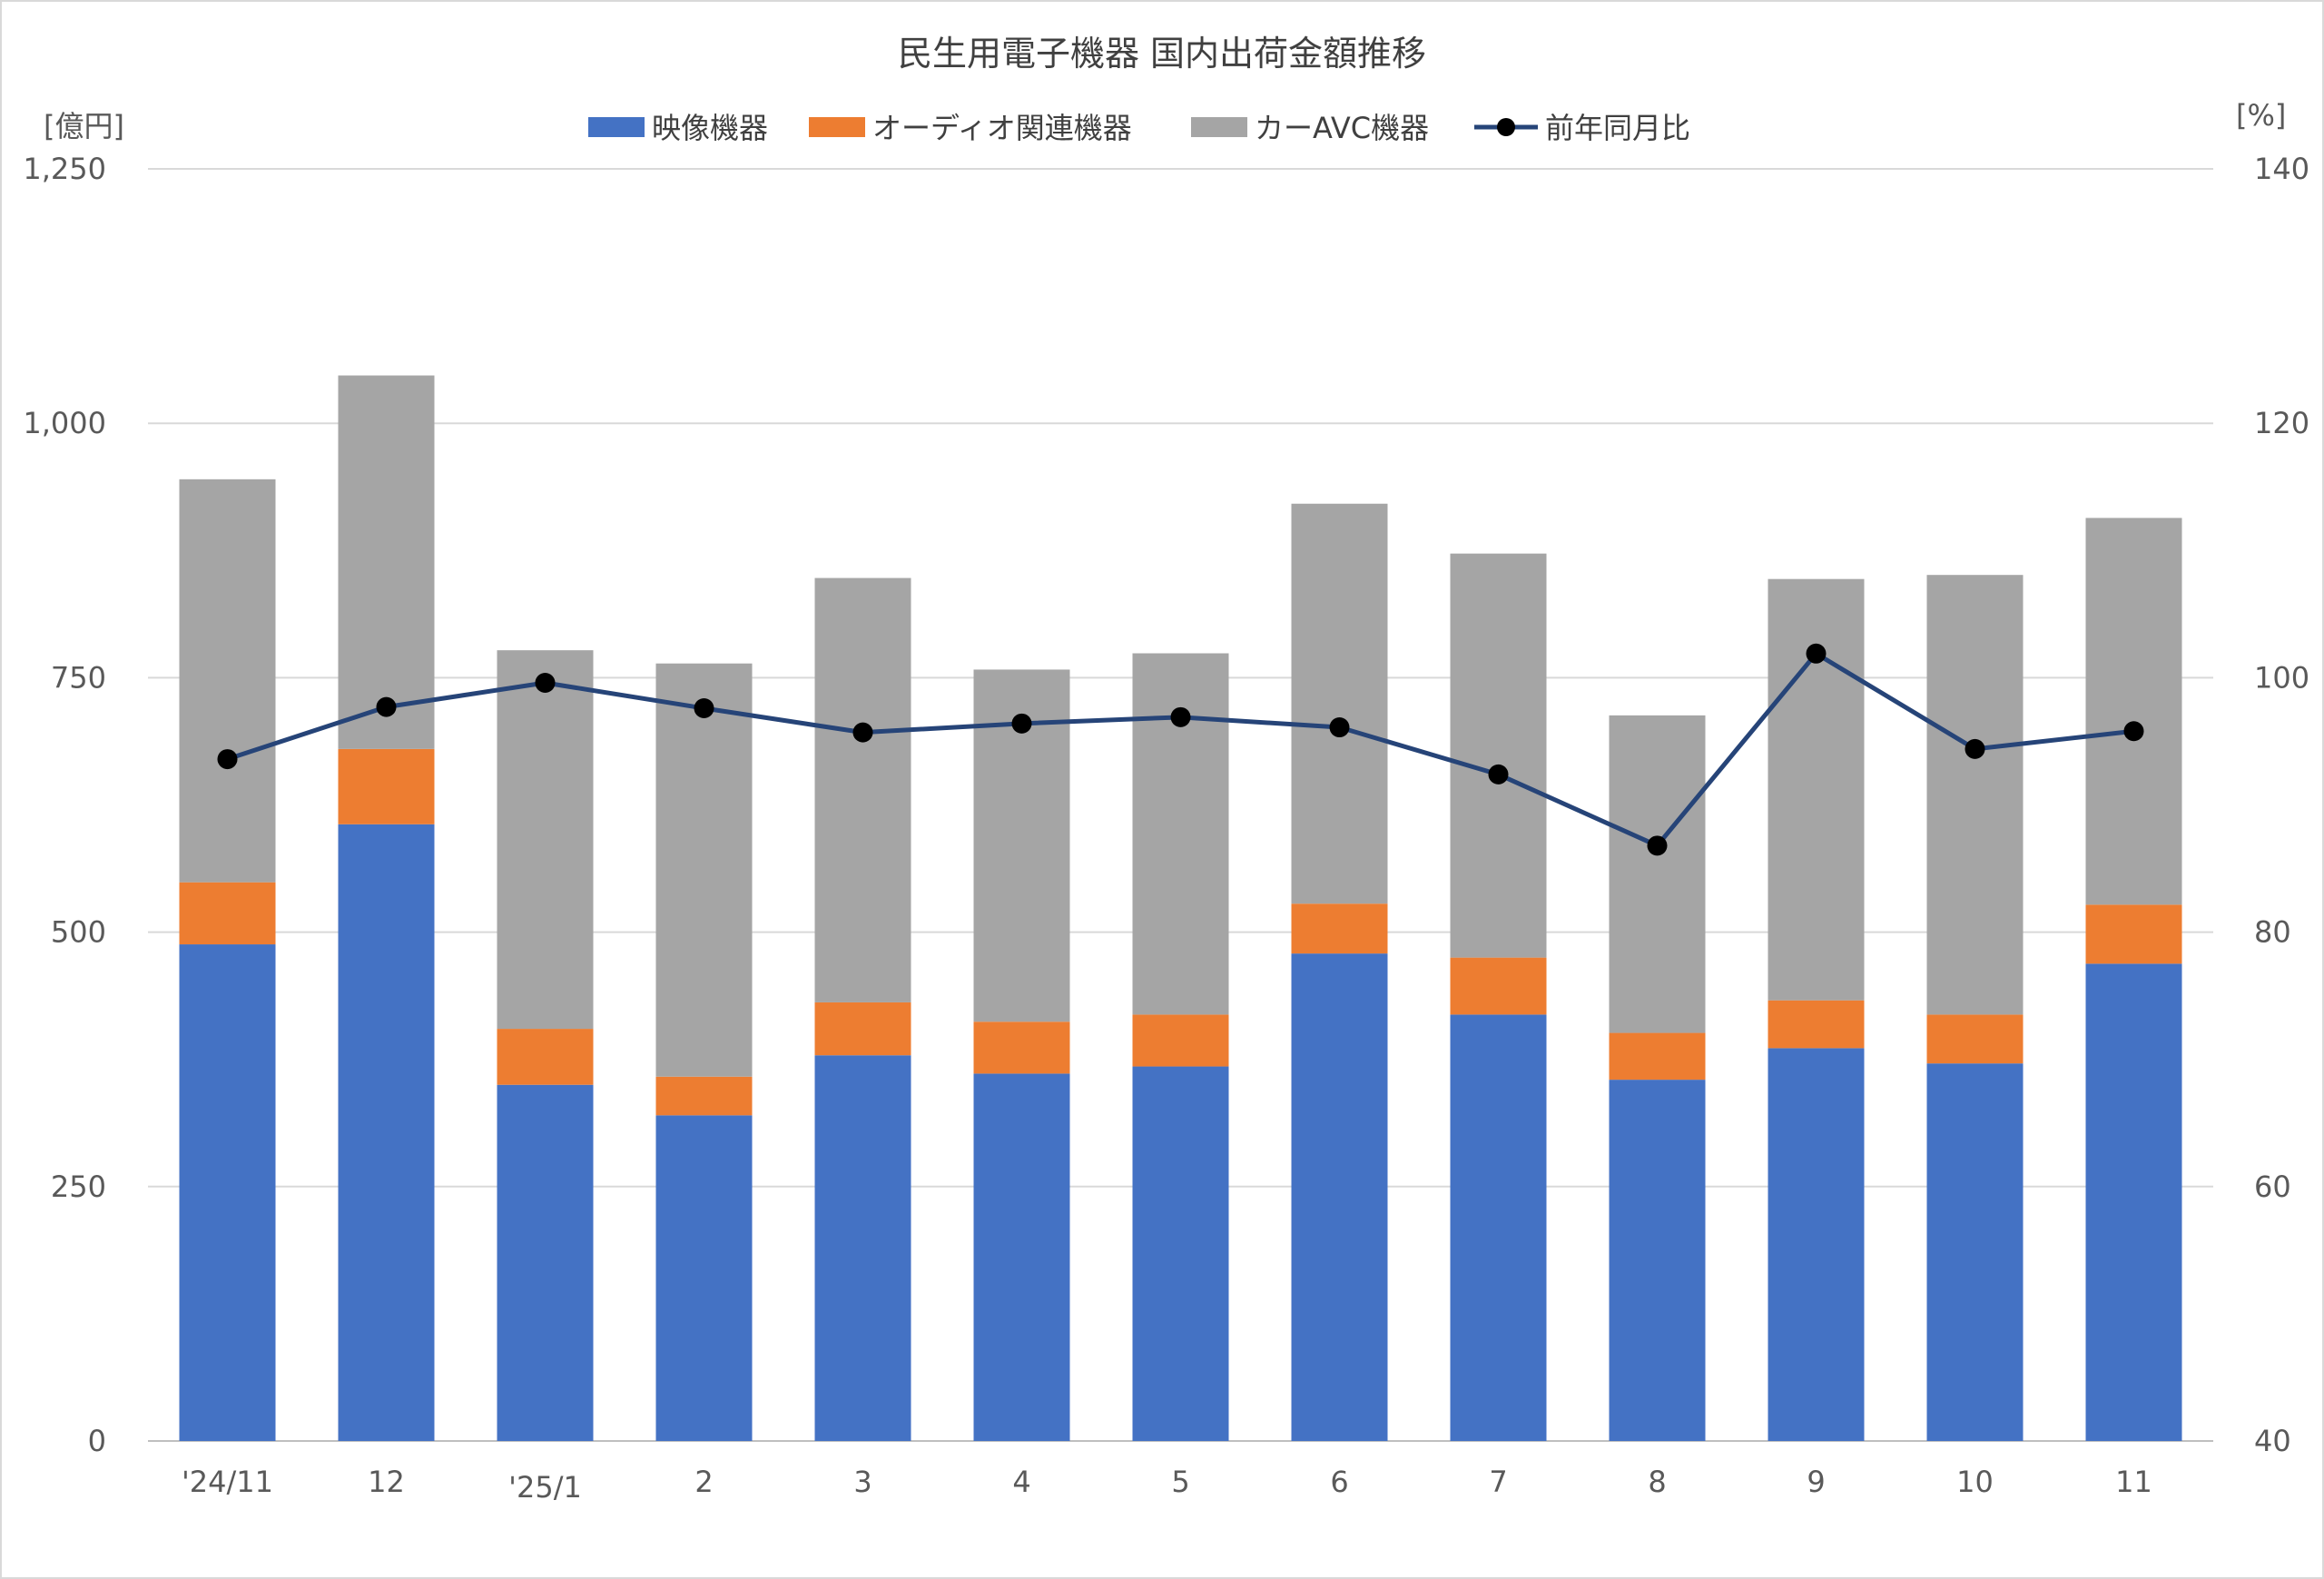  Describe the element at coordinates (227, 1482) in the screenshot. I see `x-tick-label: '24/11` at that location.